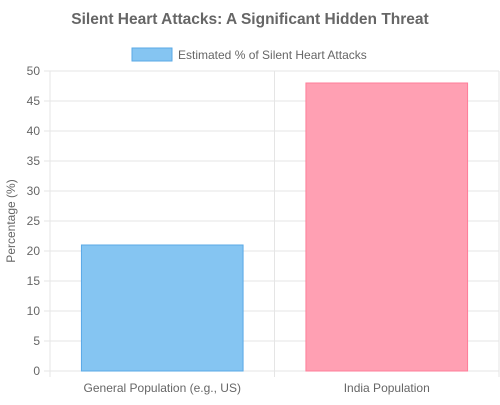 This screenshot has height=405, width=500. What do you see at coordinates (34, 311) in the screenshot?
I see `y-tick-label: 10` at bounding box center [34, 311].